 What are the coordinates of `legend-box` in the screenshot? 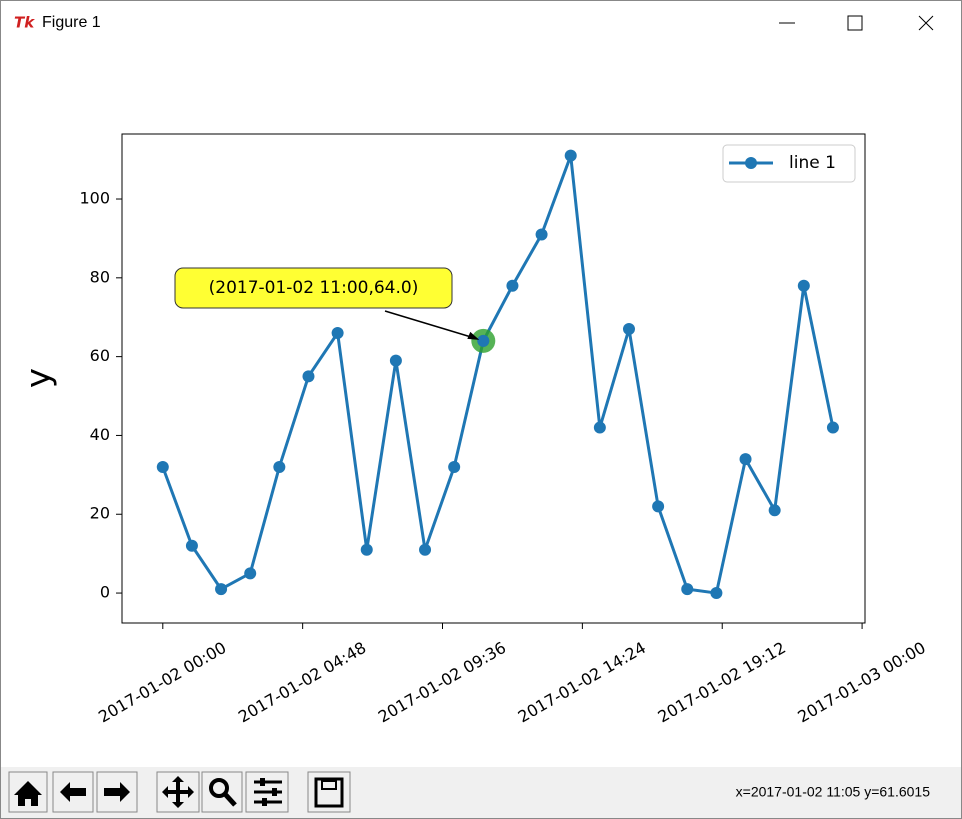 It's located at (789, 163).